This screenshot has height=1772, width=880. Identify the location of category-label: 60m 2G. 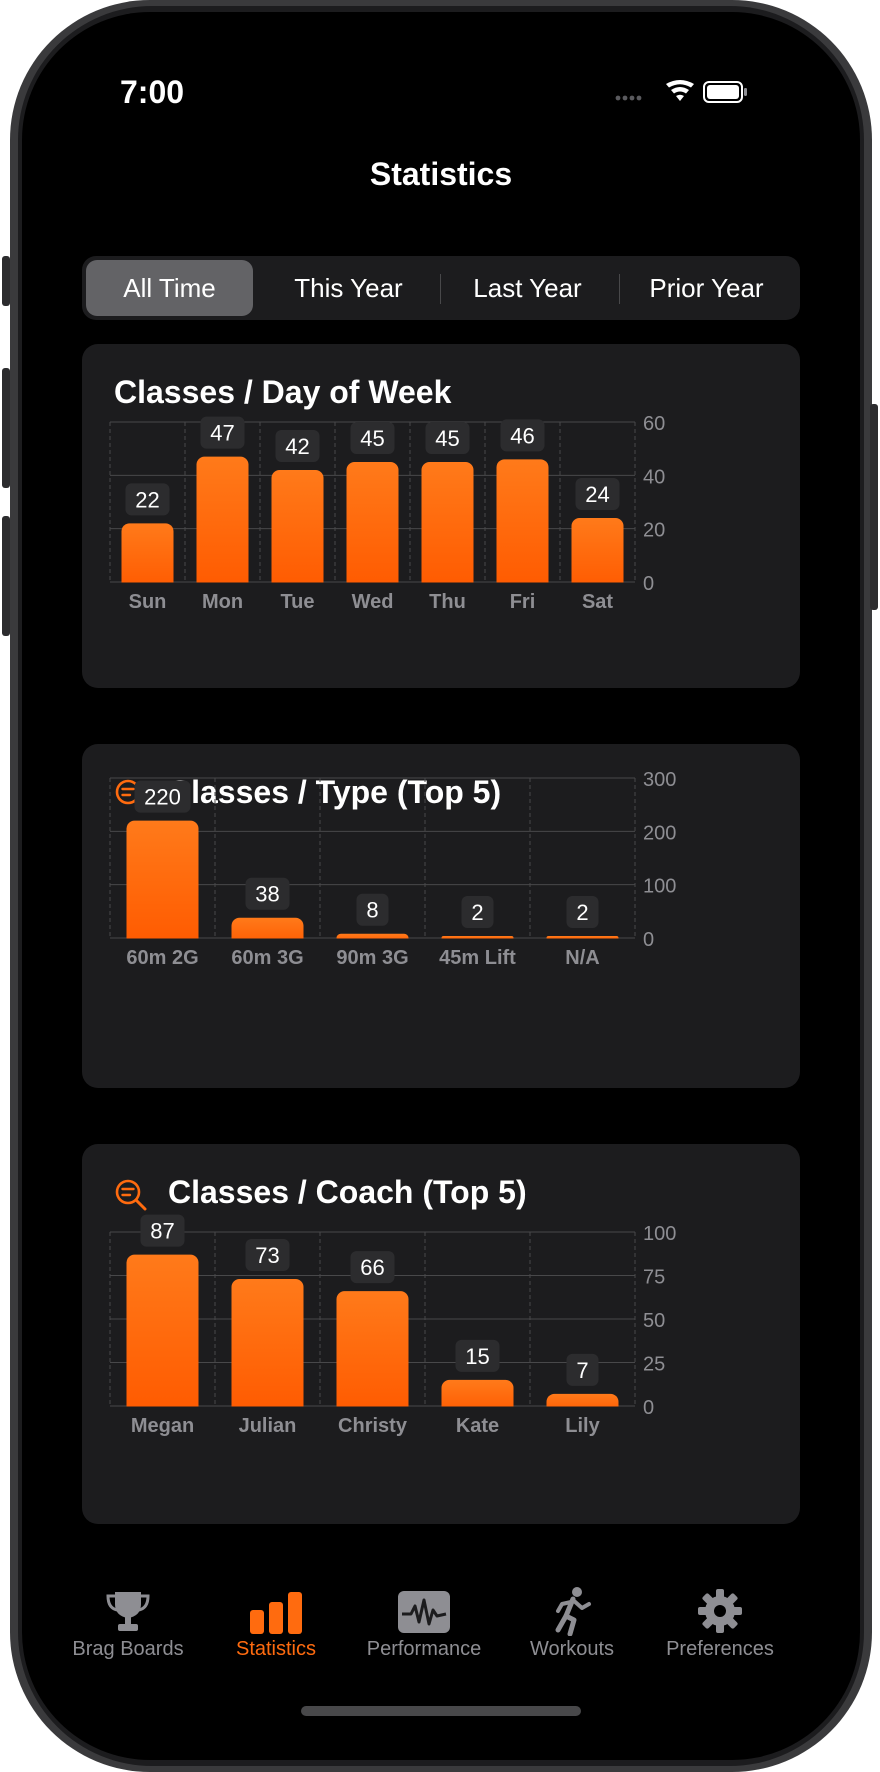
(162, 958).